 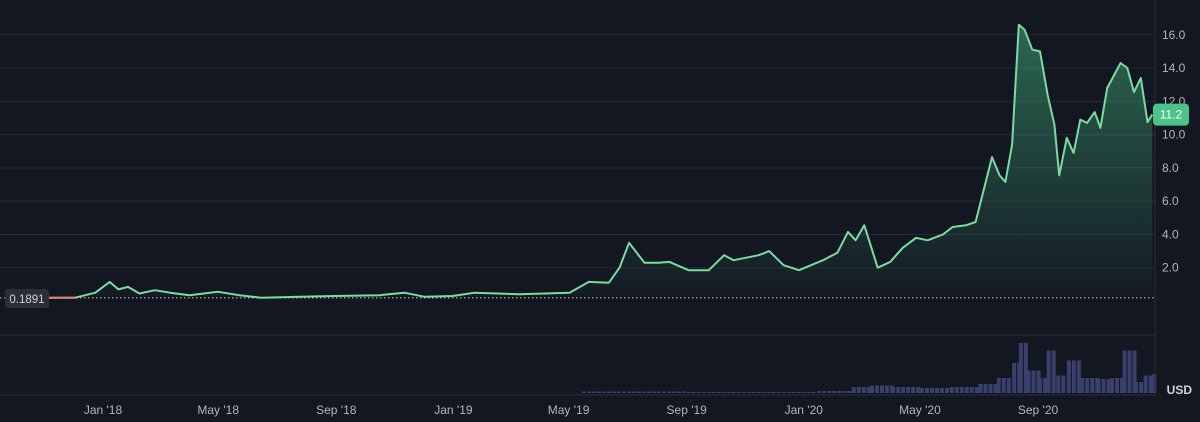 What do you see at coordinates (1174, 35) in the screenshot?
I see `y-tick-label: 16.0` at bounding box center [1174, 35].